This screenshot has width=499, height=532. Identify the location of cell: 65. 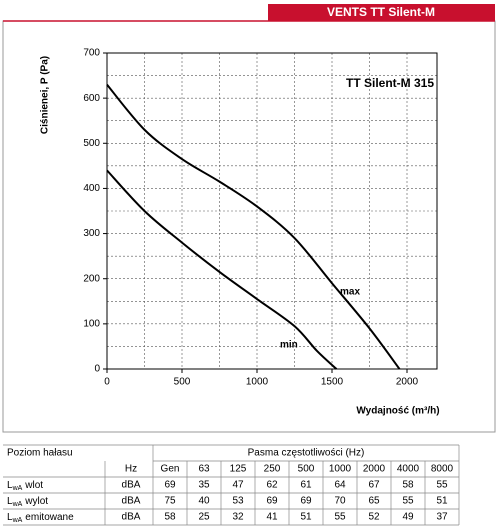
(374, 501).